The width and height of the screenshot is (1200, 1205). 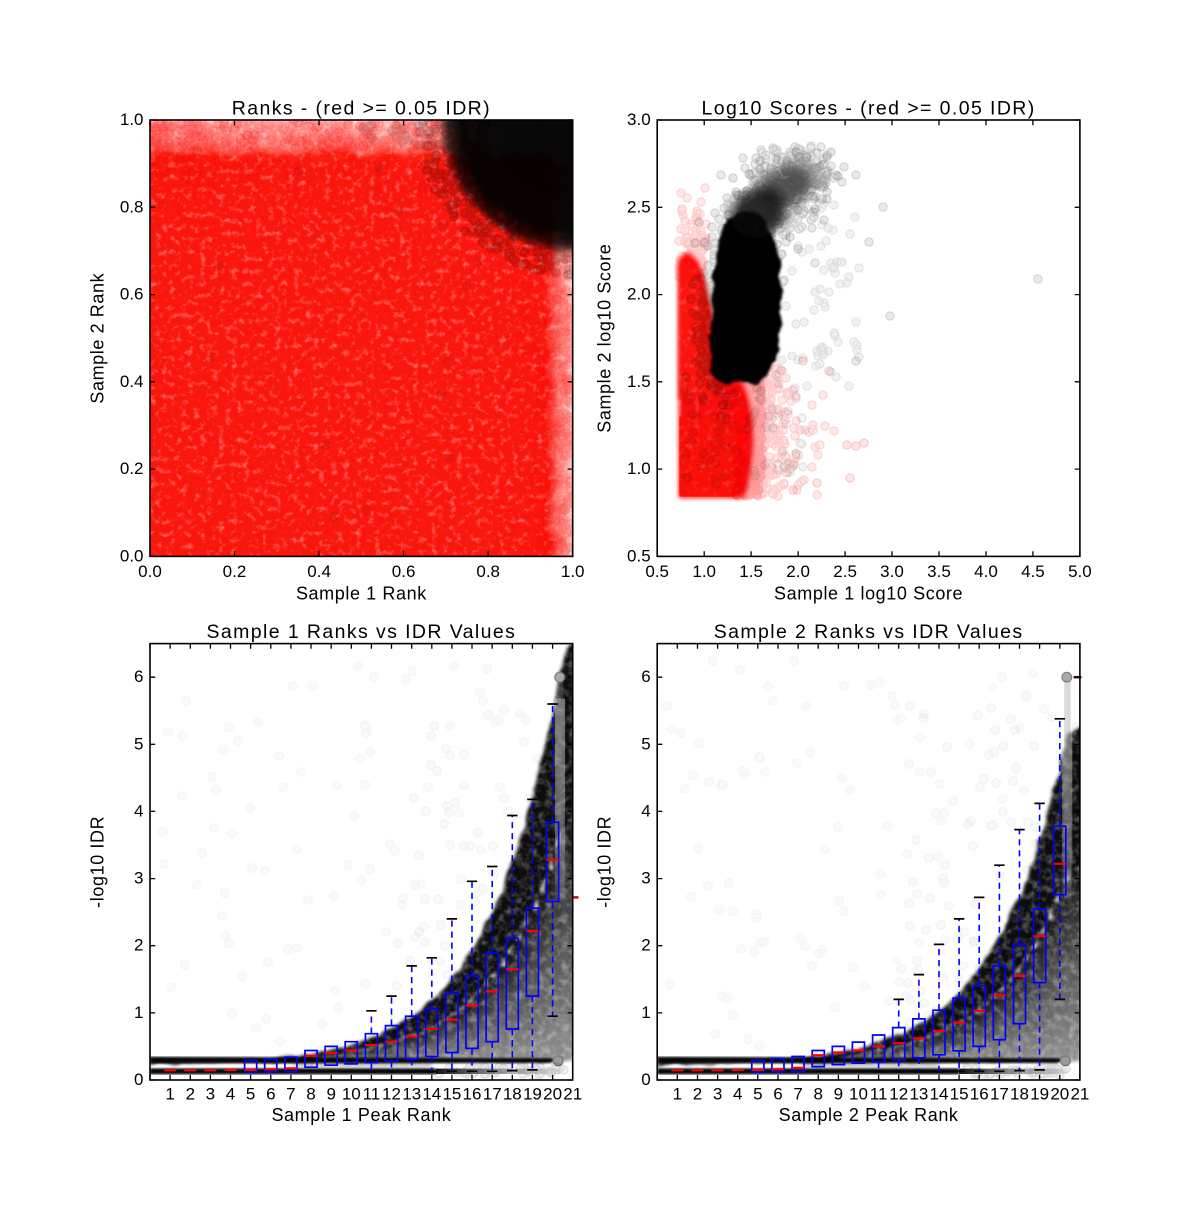 I want to click on svg-text: 5.0, so click(x=1080, y=571).